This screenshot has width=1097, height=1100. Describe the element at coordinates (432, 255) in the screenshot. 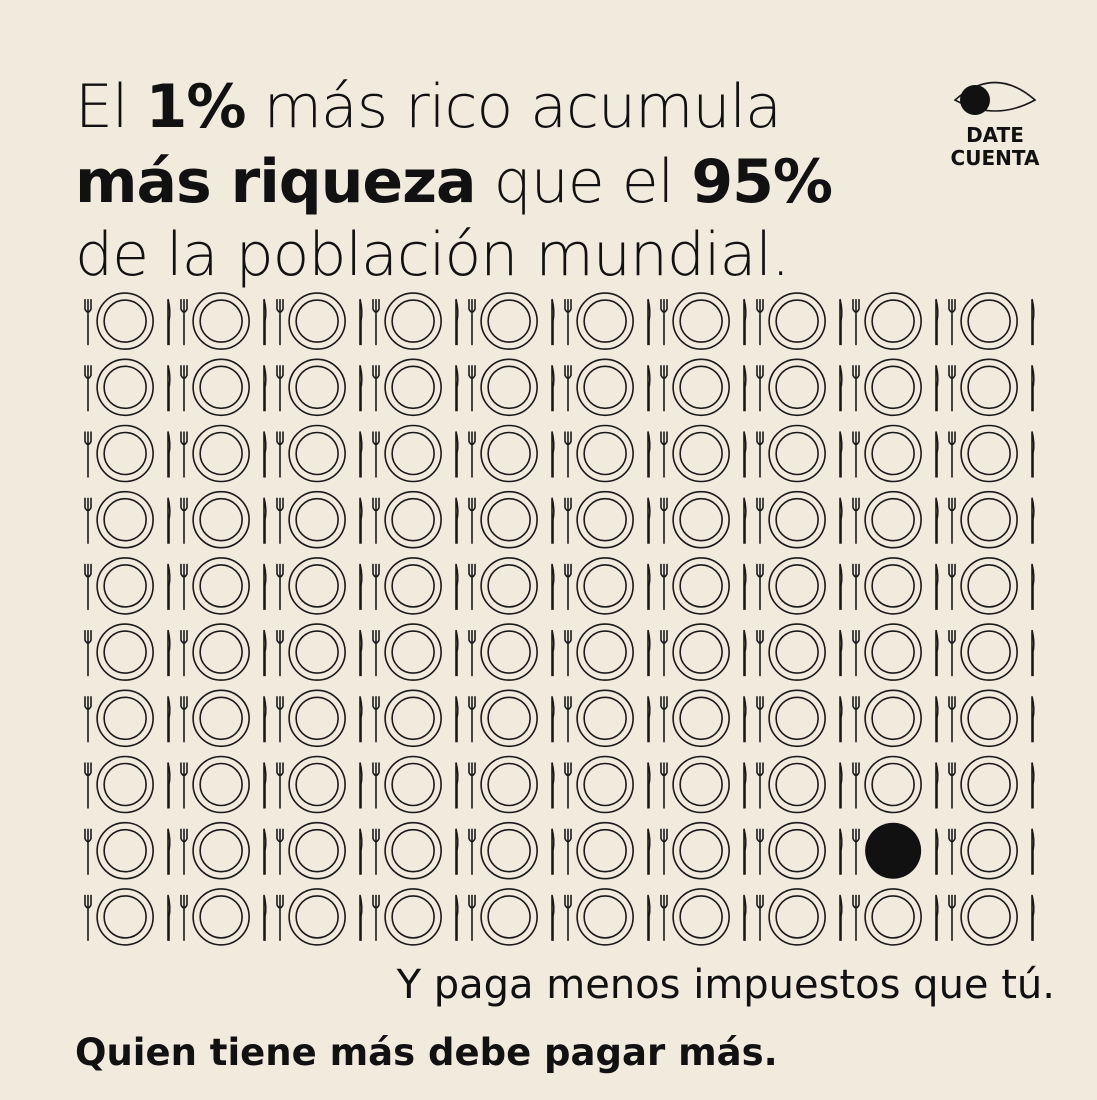

I see `title-line: de la población mundial.` at that location.